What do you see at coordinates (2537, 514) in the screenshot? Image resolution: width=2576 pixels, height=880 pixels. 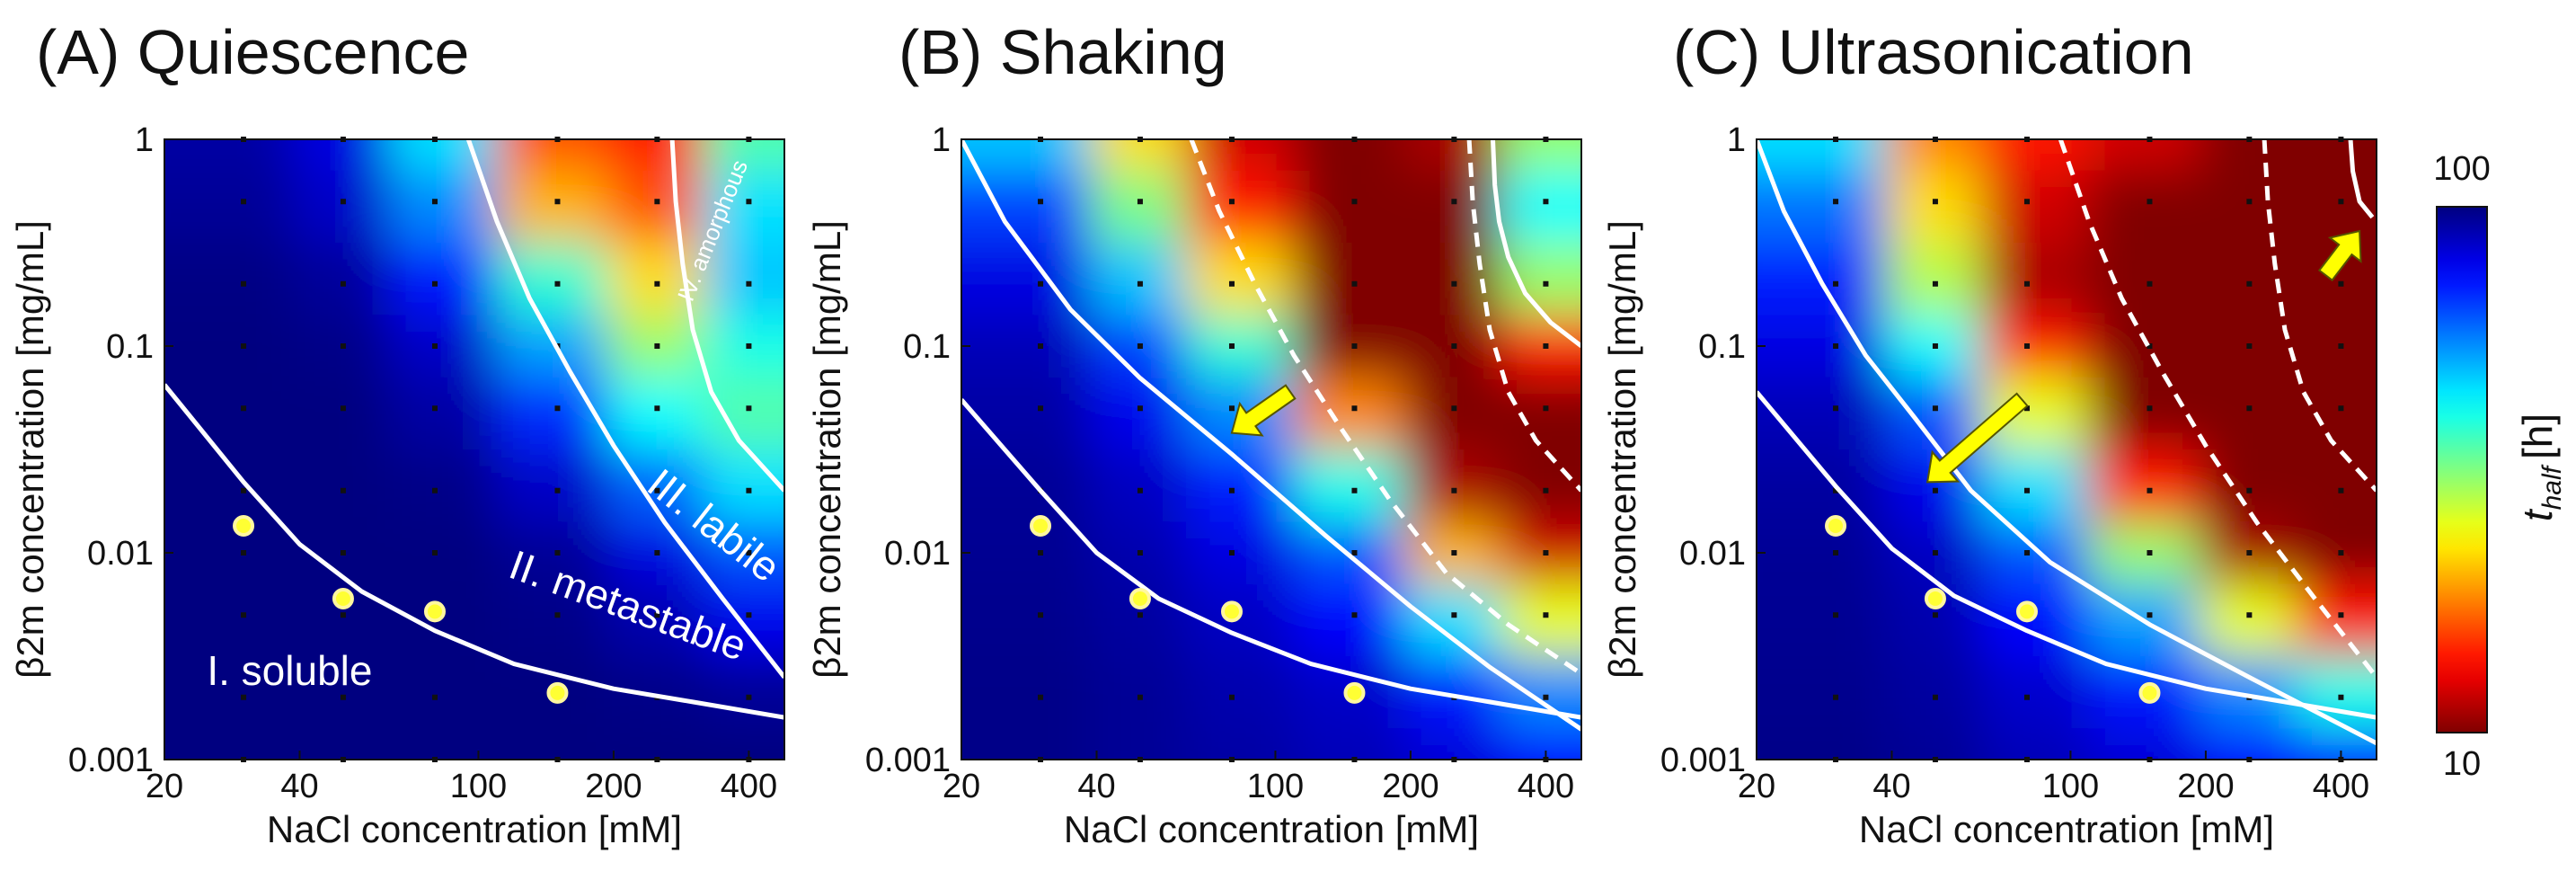 I see `colorbar-title-t: t` at bounding box center [2537, 514].